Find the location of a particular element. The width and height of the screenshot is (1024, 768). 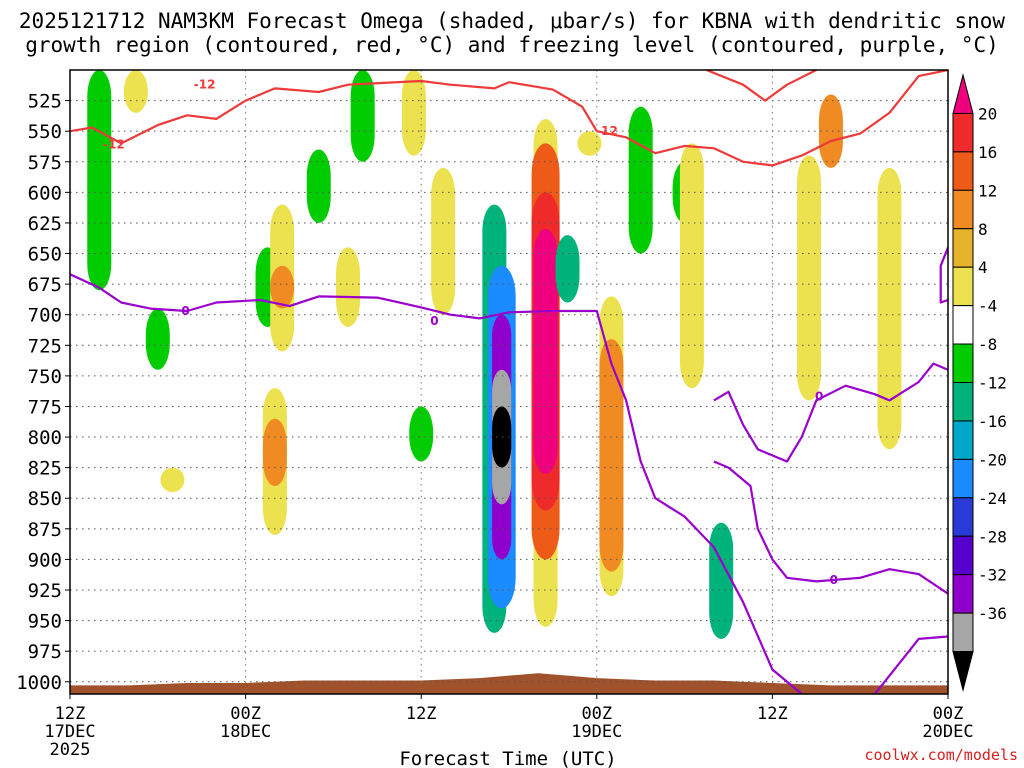

x-tick-date: 19DEC is located at coordinates (596, 732).